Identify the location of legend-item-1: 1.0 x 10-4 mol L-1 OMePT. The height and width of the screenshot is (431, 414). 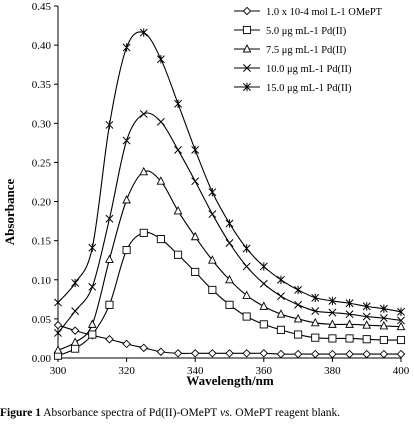
(308, 12).